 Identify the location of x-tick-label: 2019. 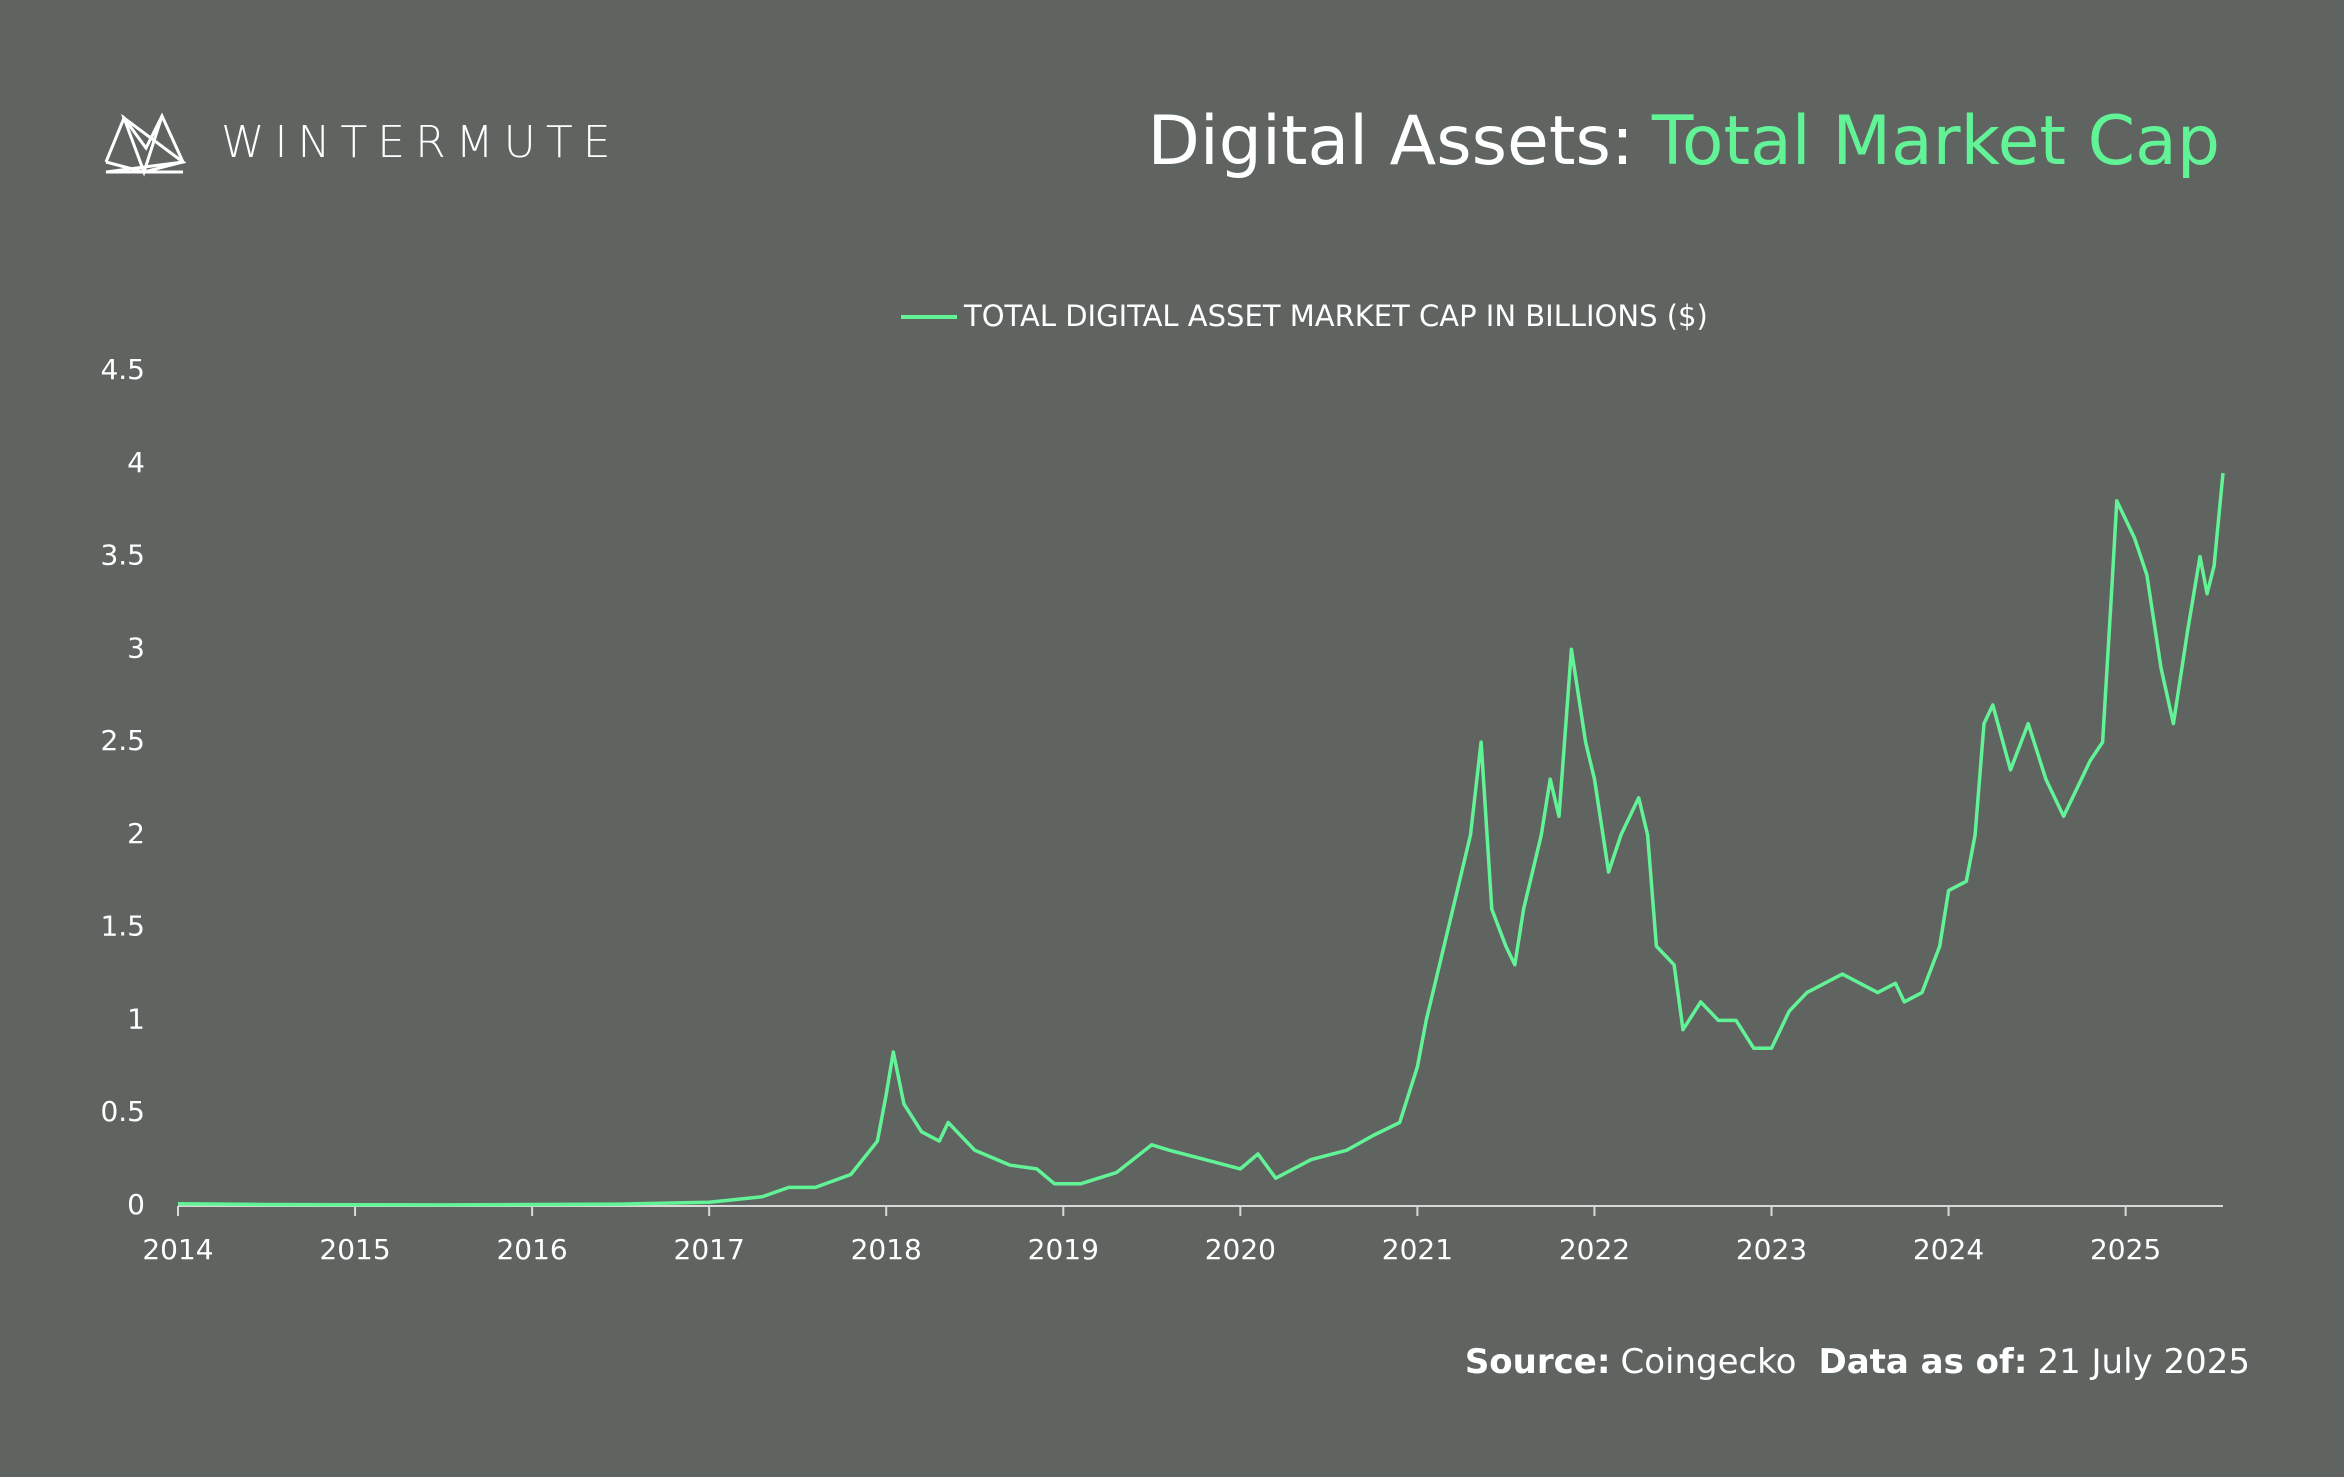
(1063, 1249).